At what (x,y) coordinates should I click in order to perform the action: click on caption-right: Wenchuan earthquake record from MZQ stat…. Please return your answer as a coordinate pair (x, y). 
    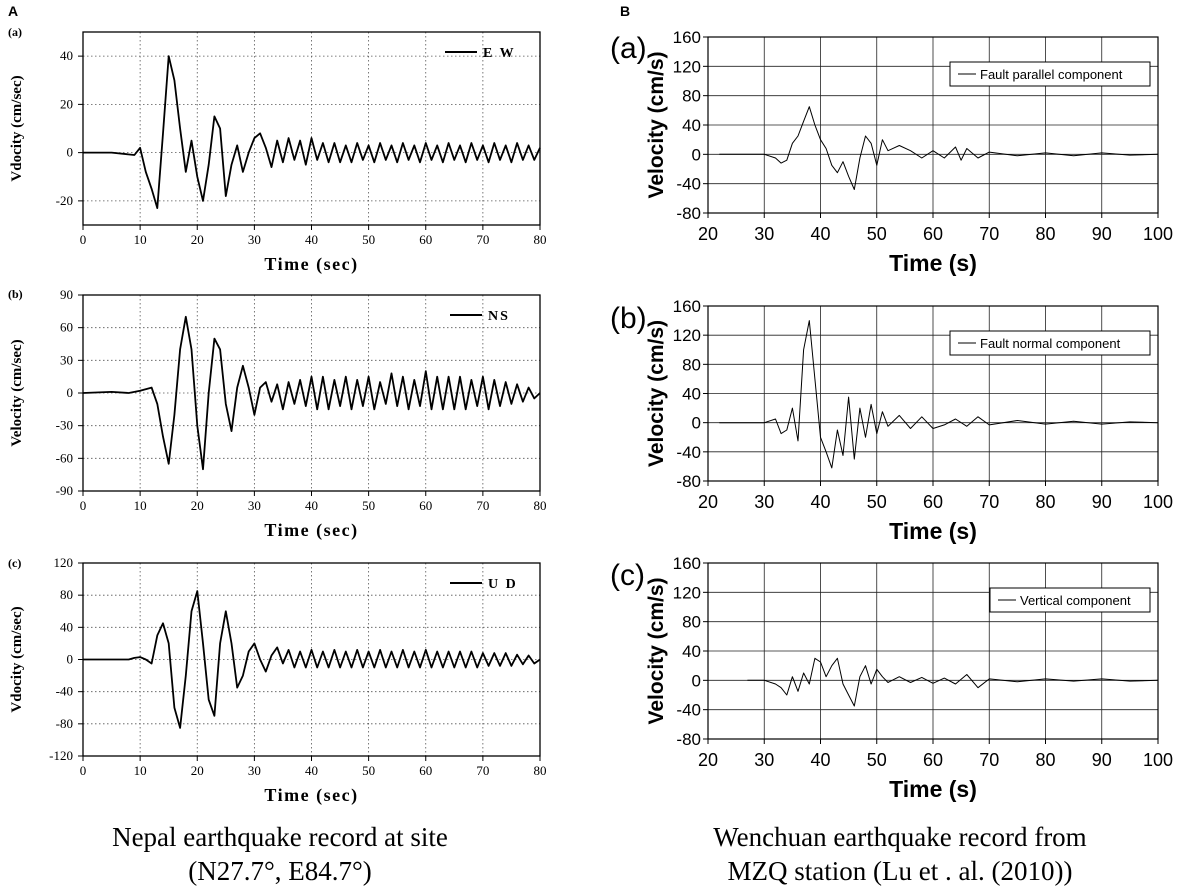
    Looking at the image, I should click on (900, 854).